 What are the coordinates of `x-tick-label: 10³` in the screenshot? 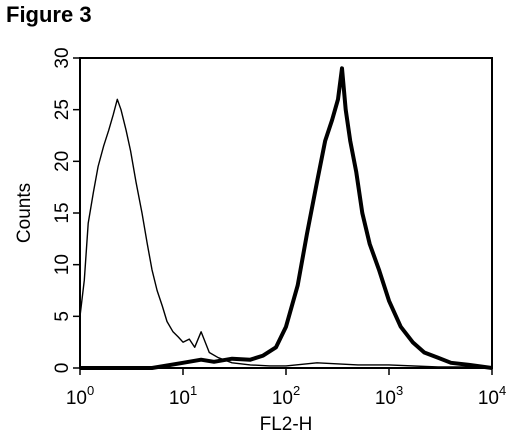 It's located at (389, 396).